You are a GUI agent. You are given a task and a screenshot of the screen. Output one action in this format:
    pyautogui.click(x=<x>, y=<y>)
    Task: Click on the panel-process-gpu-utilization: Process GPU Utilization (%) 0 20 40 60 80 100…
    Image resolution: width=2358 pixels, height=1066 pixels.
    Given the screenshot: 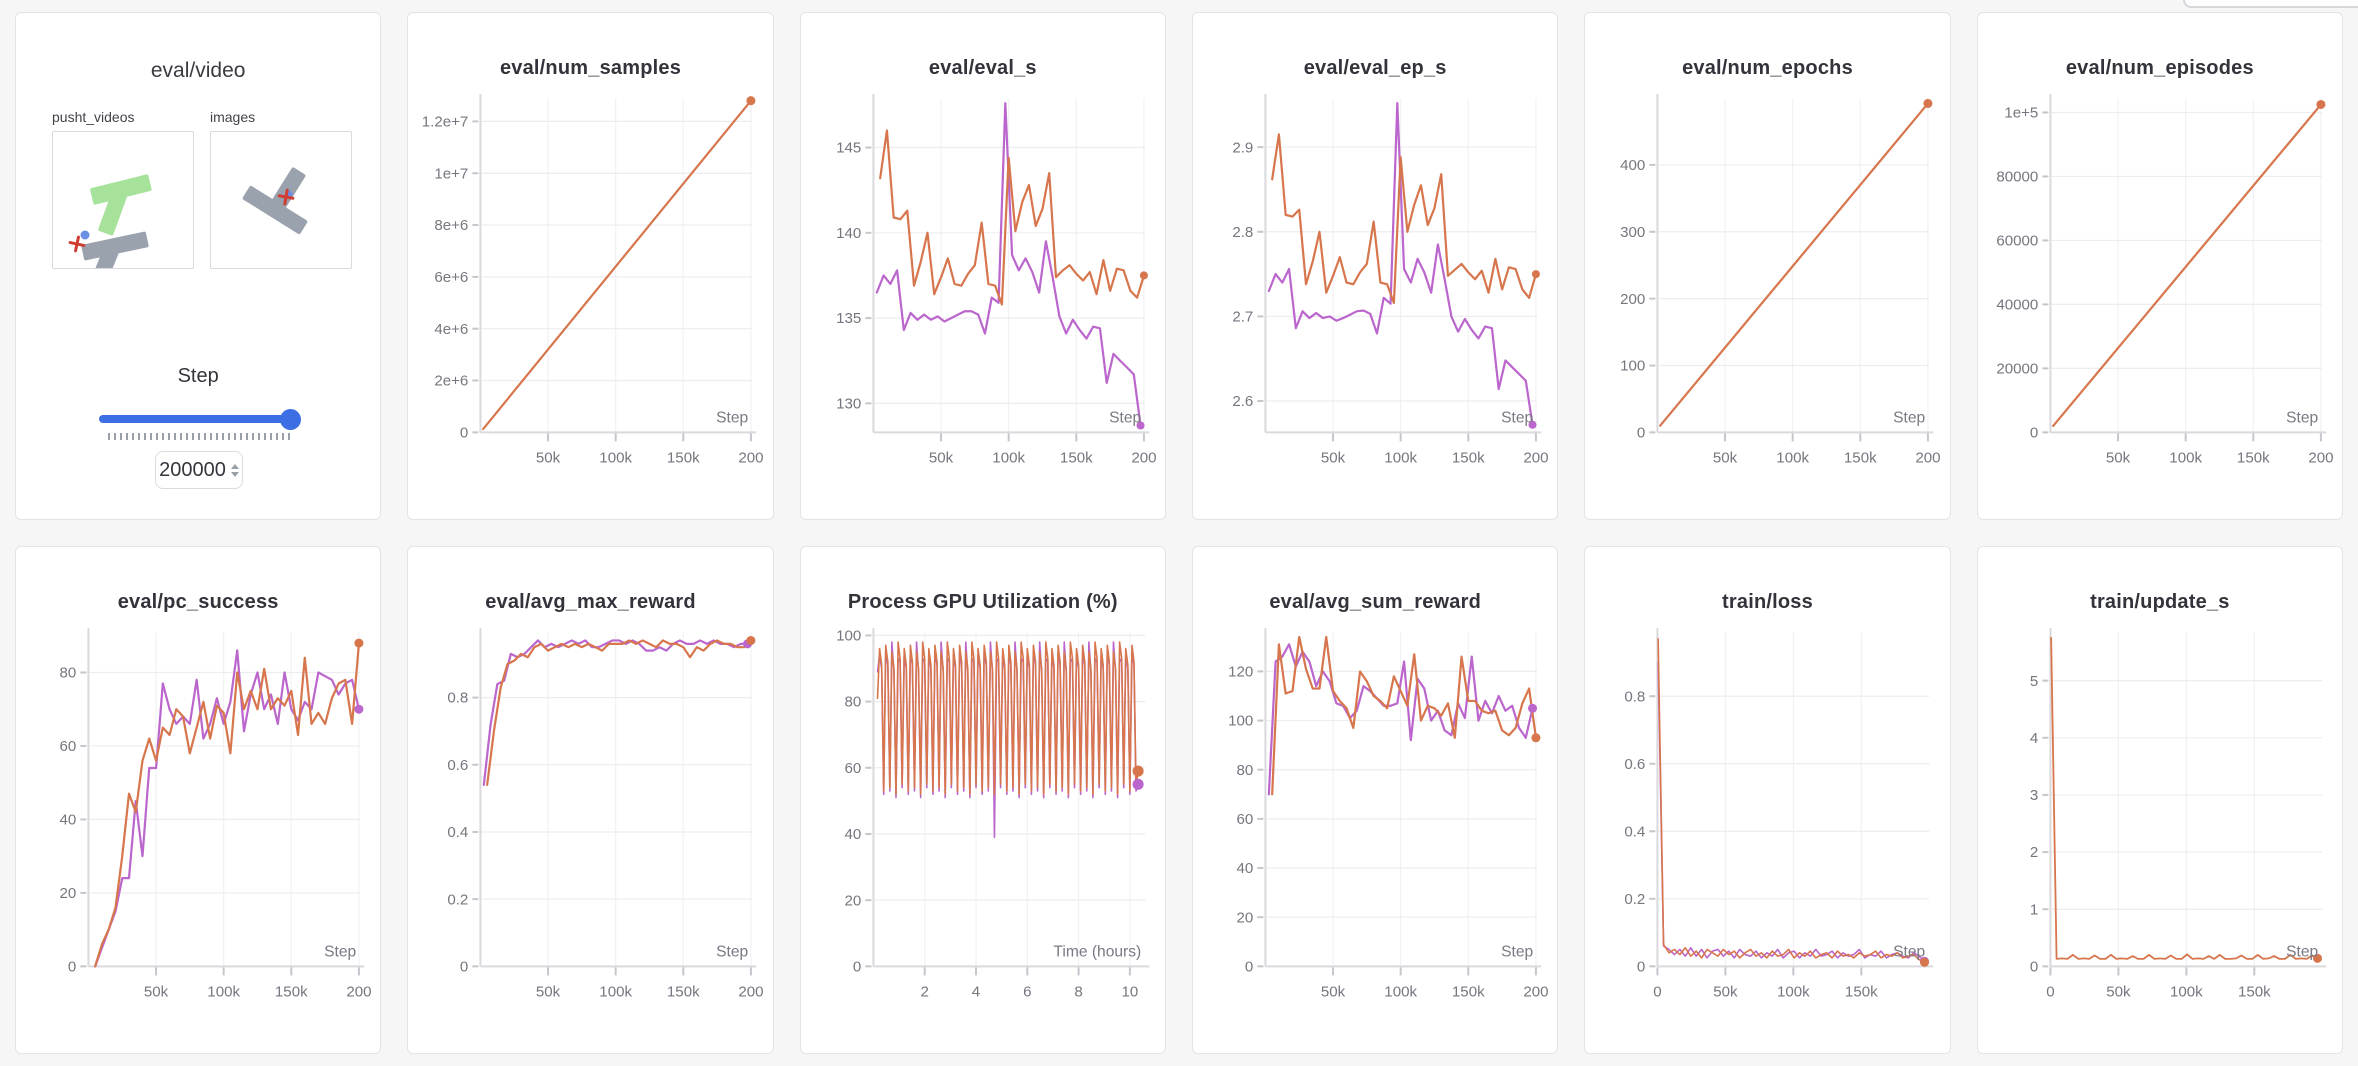 What is the action you would take?
    pyautogui.click(x=982, y=800)
    